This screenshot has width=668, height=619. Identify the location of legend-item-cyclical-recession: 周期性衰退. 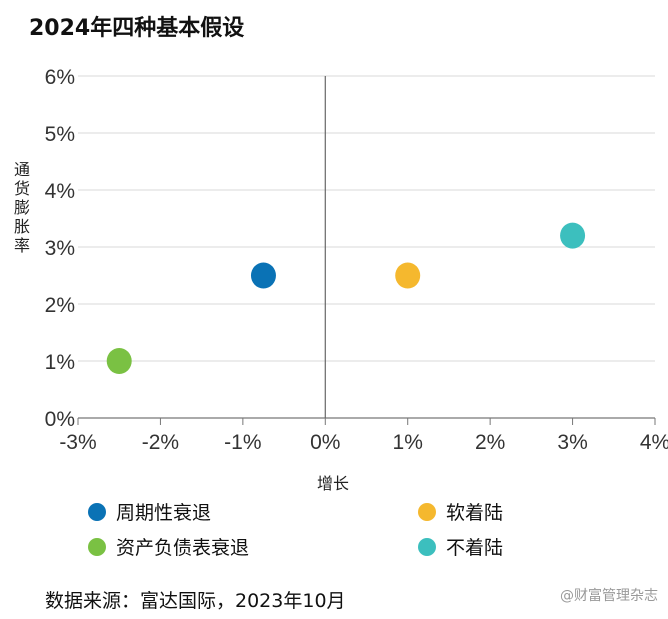
(149, 511).